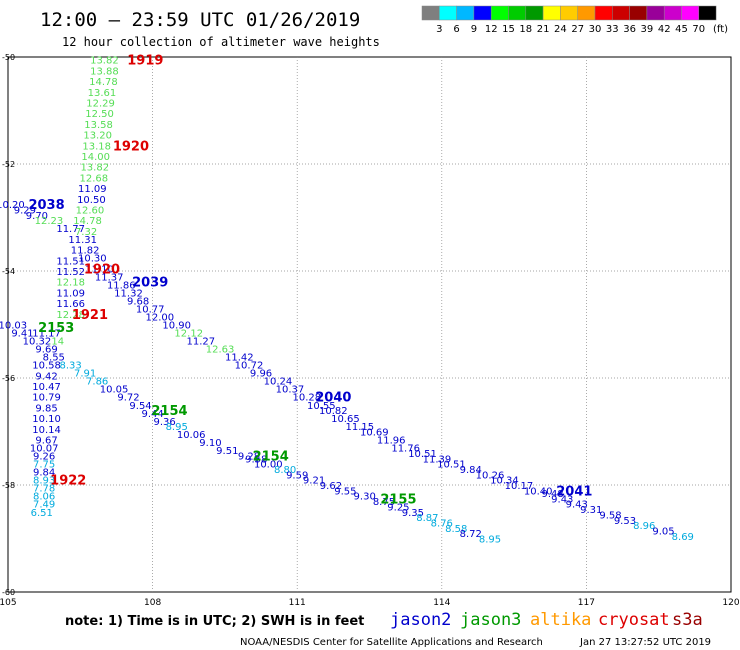 The image size is (740, 650). I want to click on swh-label: 10.07, so click(44, 449).